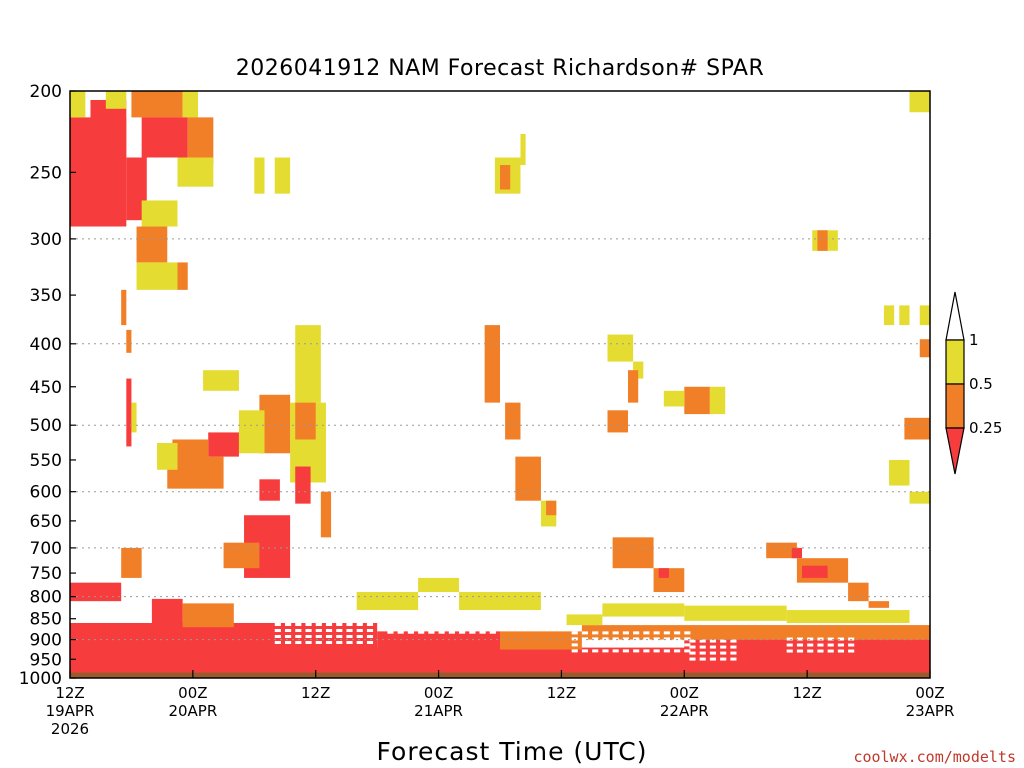 This screenshot has width=1024, height=768. What do you see at coordinates (955, 362) in the screenshot?
I see `legend-yellow-box` at bounding box center [955, 362].